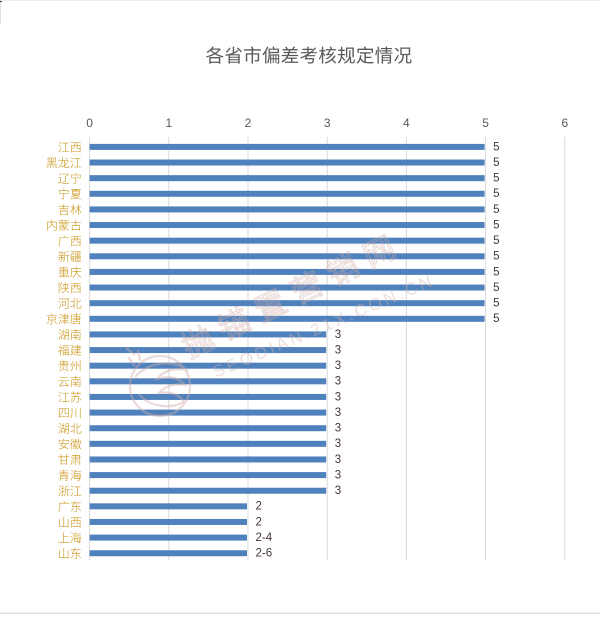 Image resolution: width=600 pixels, height=619 pixels. Describe the element at coordinates (89, 123) in the screenshot. I see `svg-text: 0` at that location.